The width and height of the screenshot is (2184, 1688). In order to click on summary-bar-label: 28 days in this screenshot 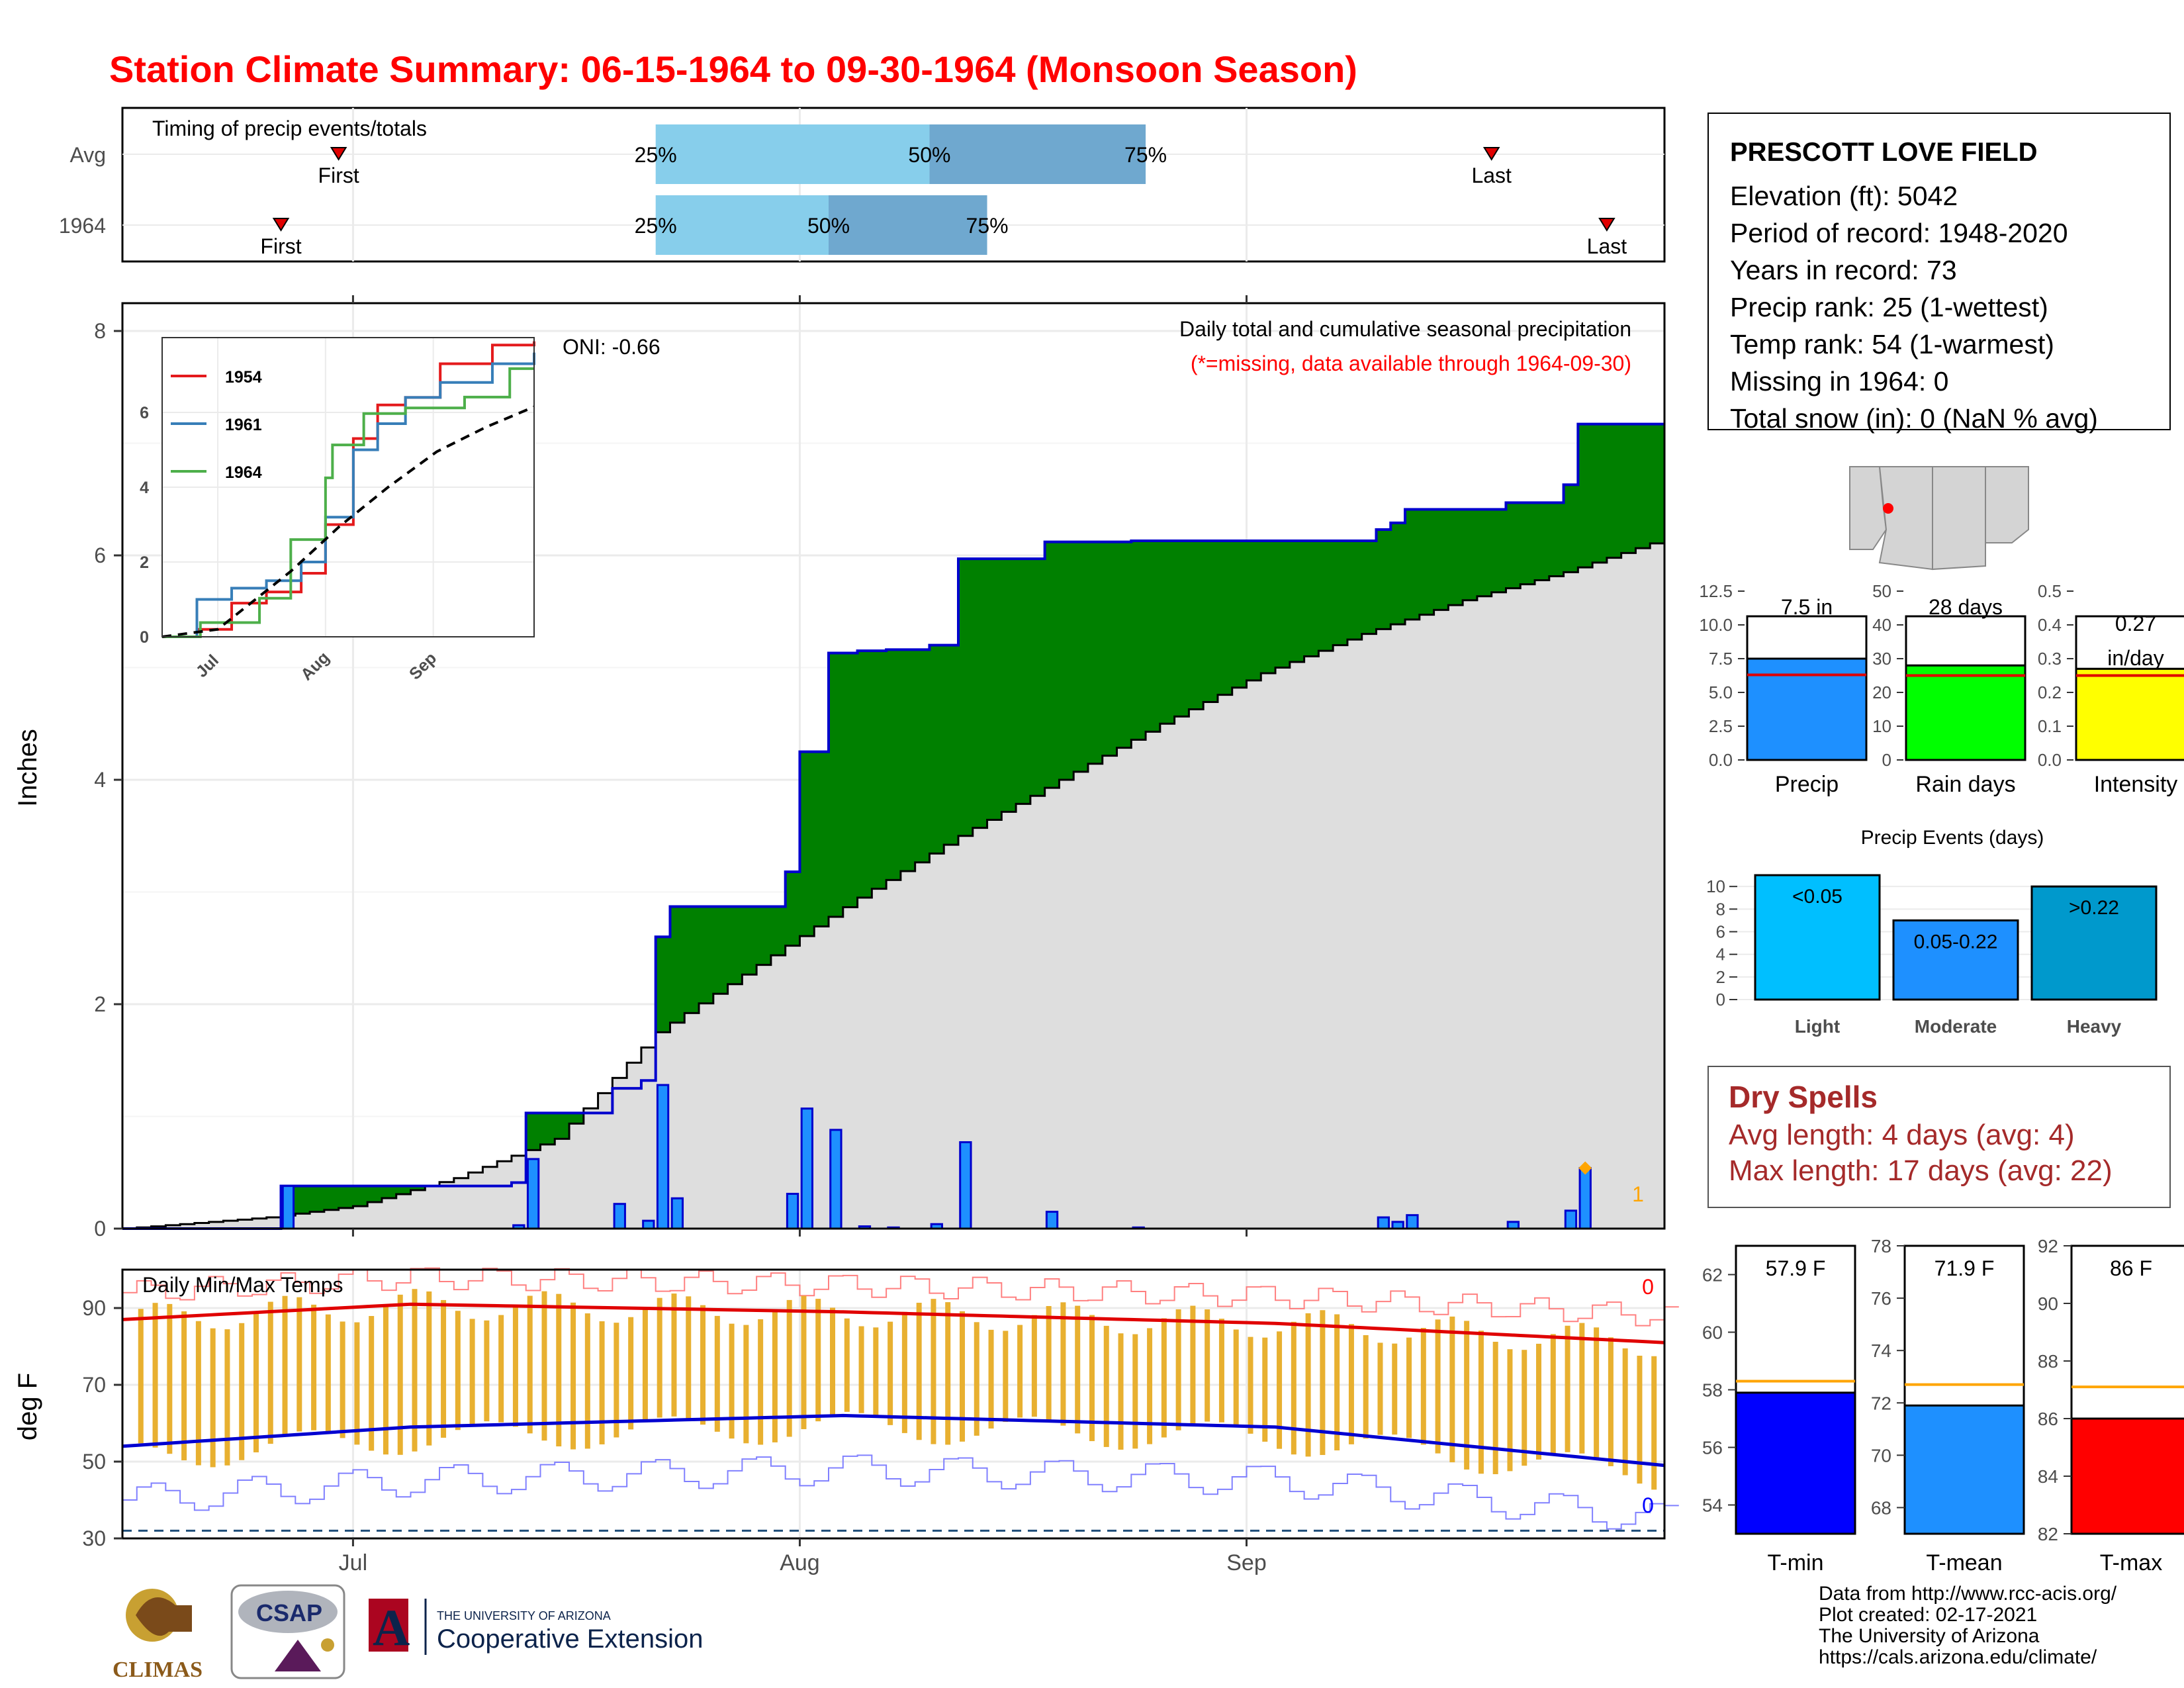, I will do `click(1966, 607)`.